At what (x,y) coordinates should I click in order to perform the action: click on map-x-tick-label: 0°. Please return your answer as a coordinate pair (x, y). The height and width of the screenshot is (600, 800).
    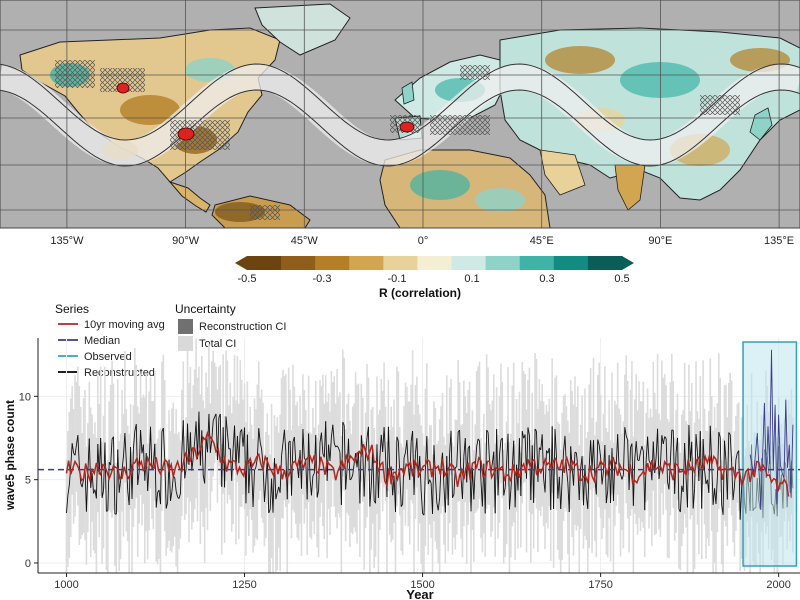
    Looking at the image, I should click on (423, 241).